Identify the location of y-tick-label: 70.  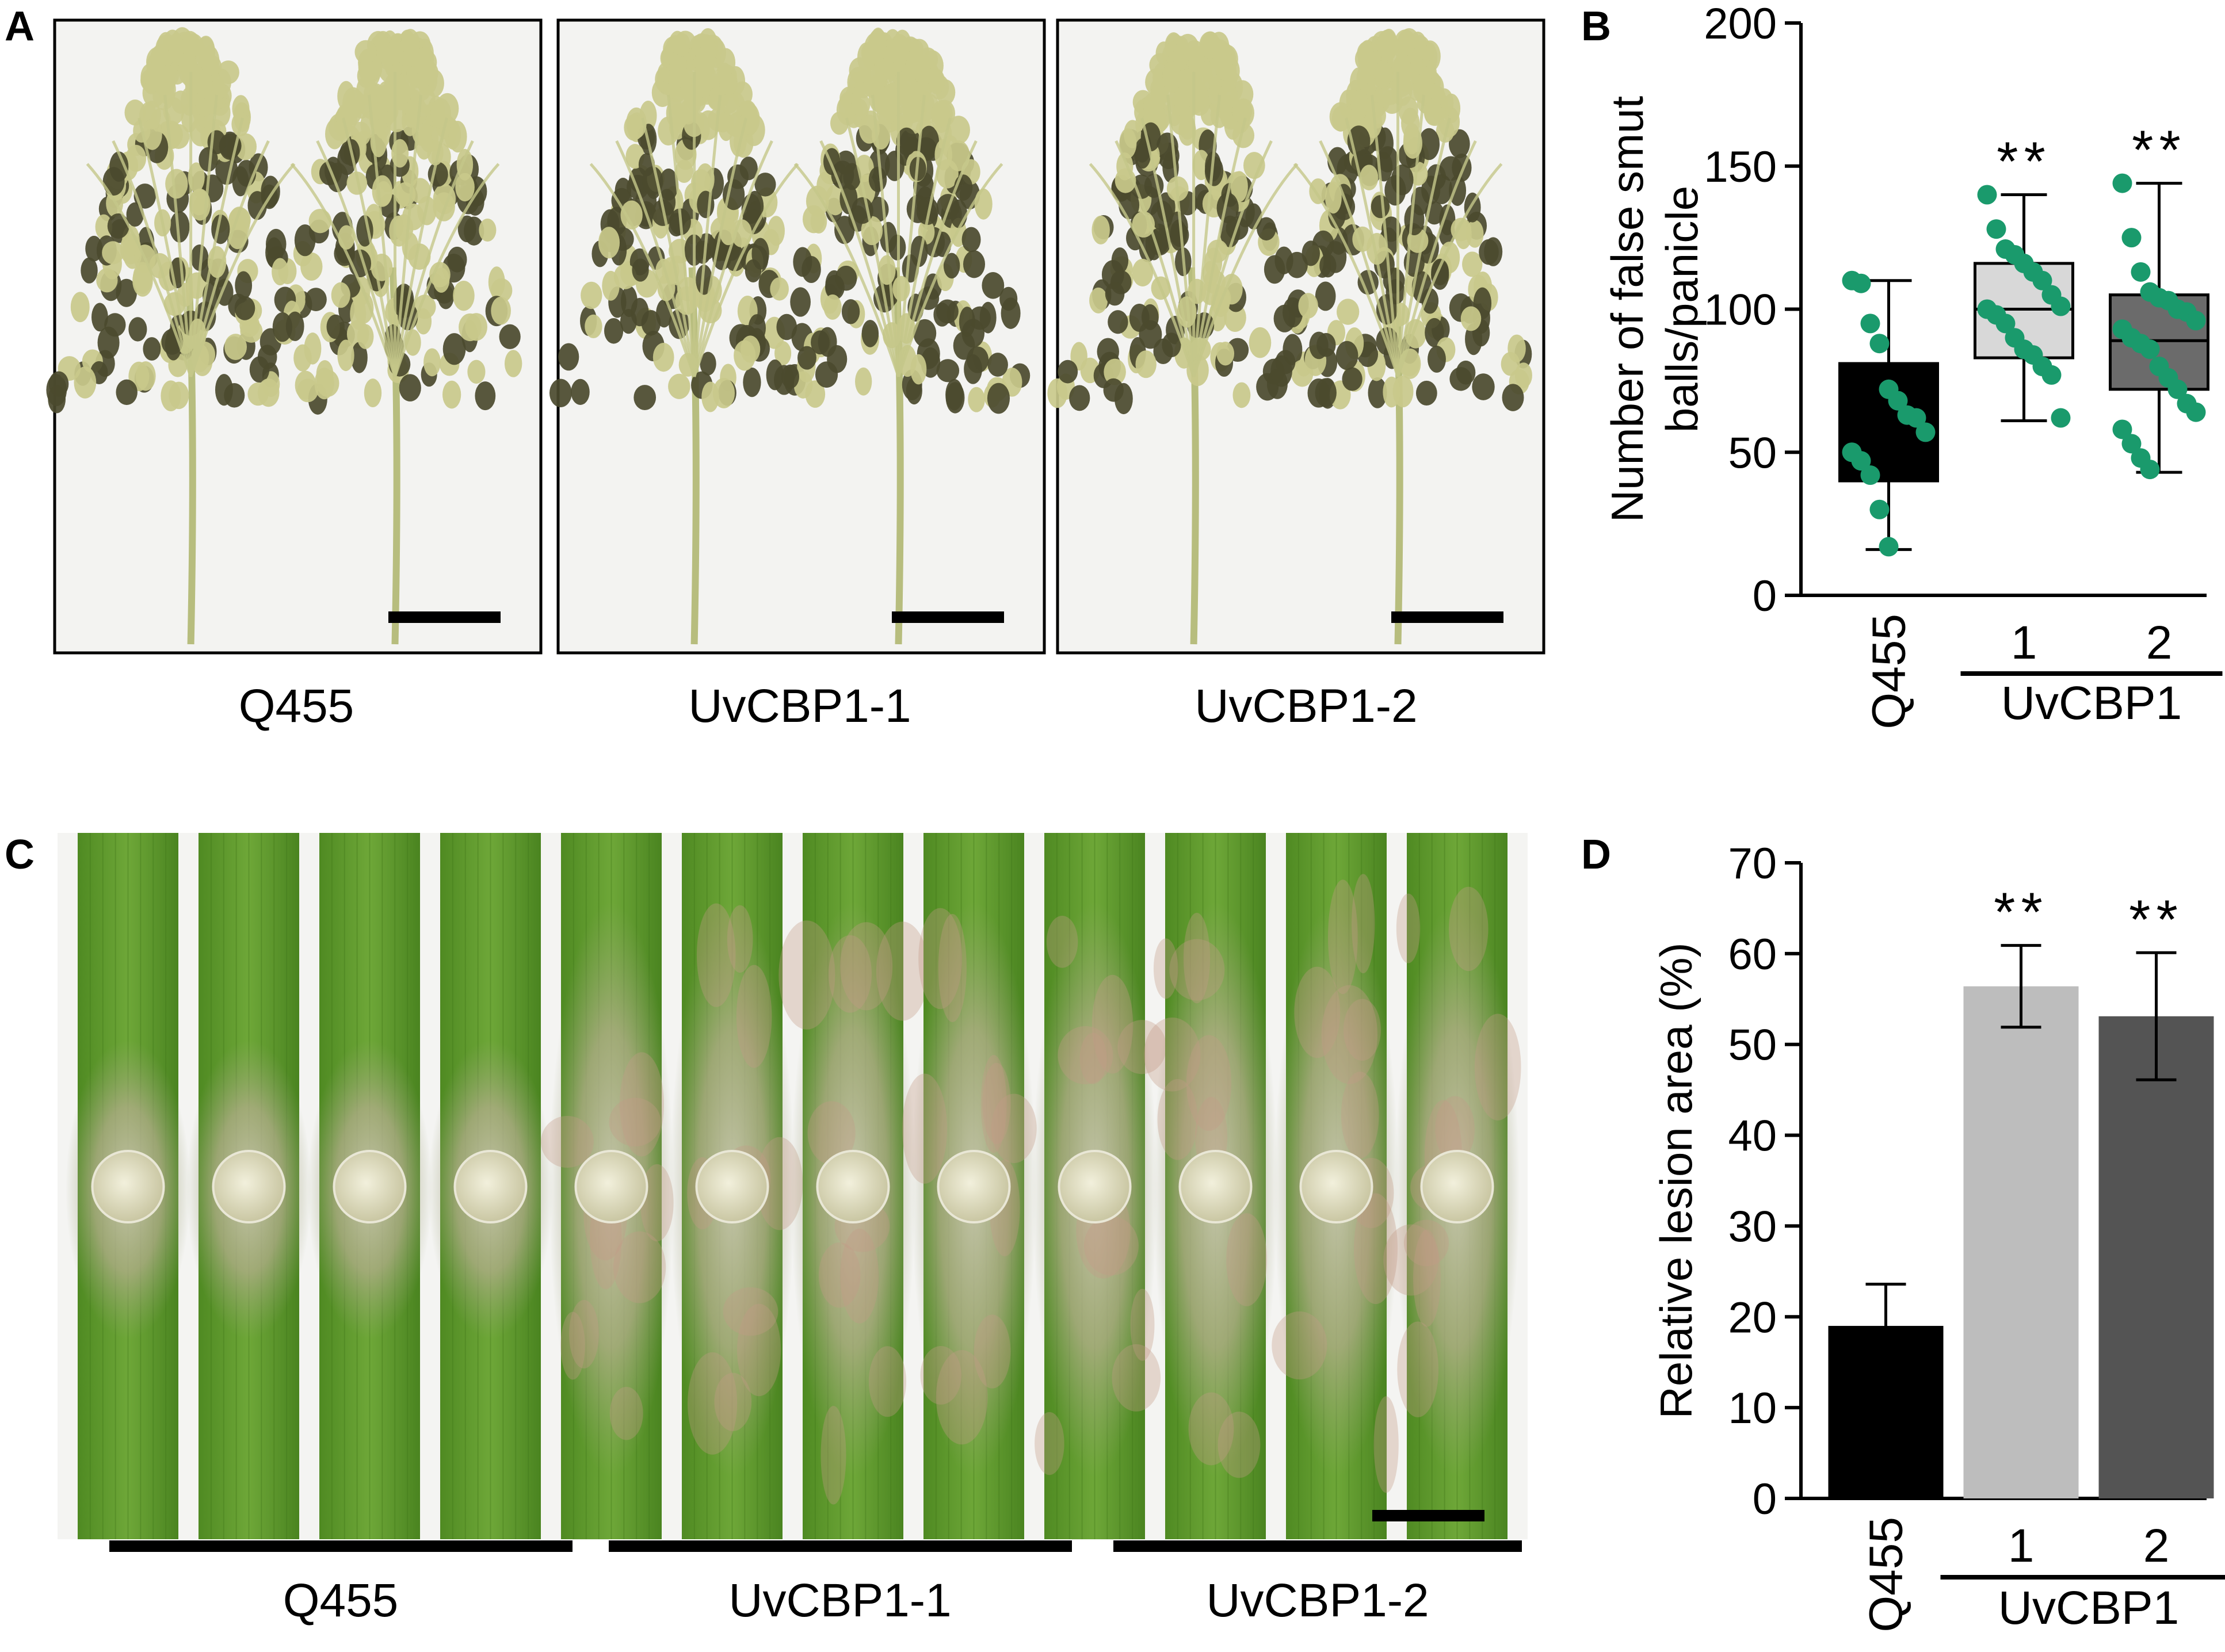
(1752, 863).